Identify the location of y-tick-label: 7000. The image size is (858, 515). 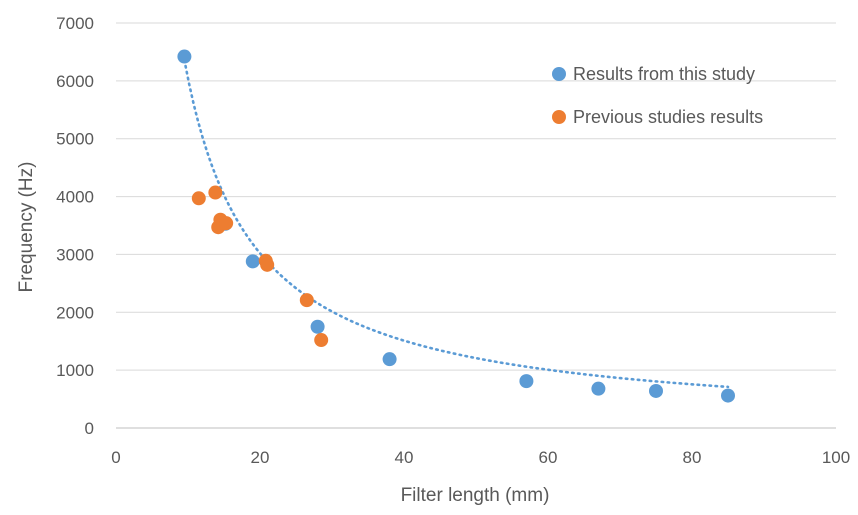
(75, 23).